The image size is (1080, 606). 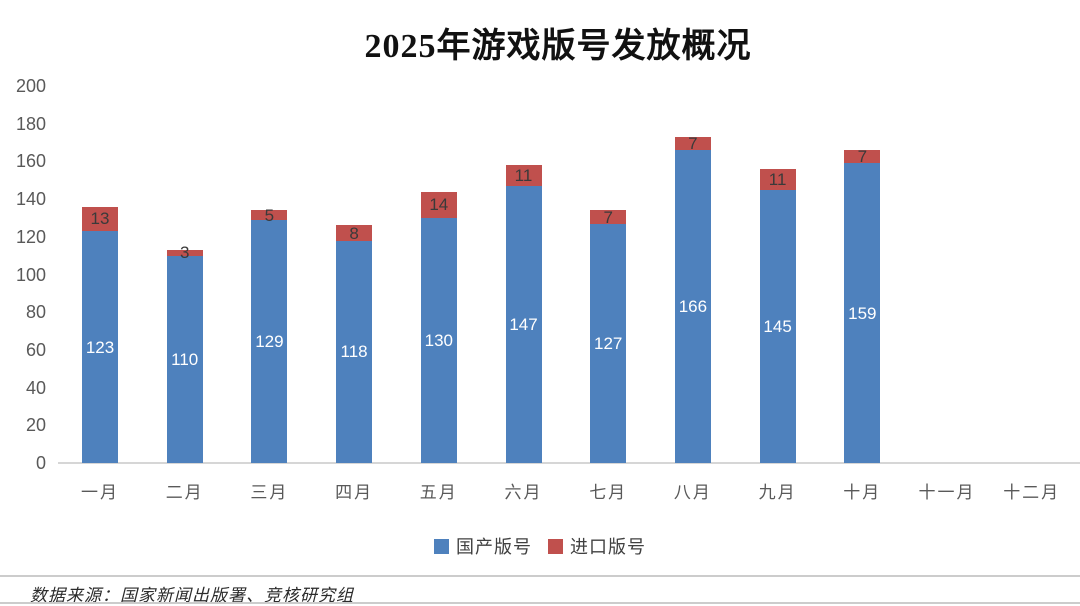 I want to click on bar-label-domestic: 129, so click(x=269, y=341).